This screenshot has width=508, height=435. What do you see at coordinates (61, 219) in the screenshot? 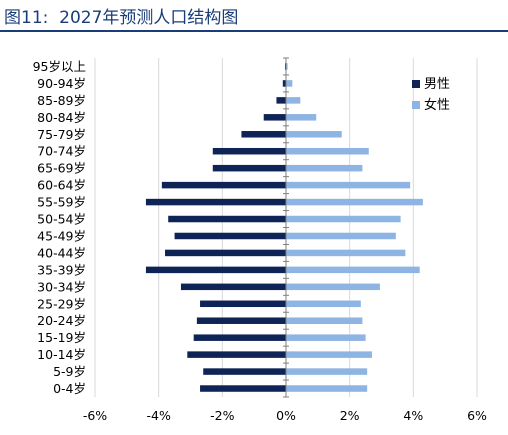
I see `y-tick-label: 50-54岁` at bounding box center [61, 219].